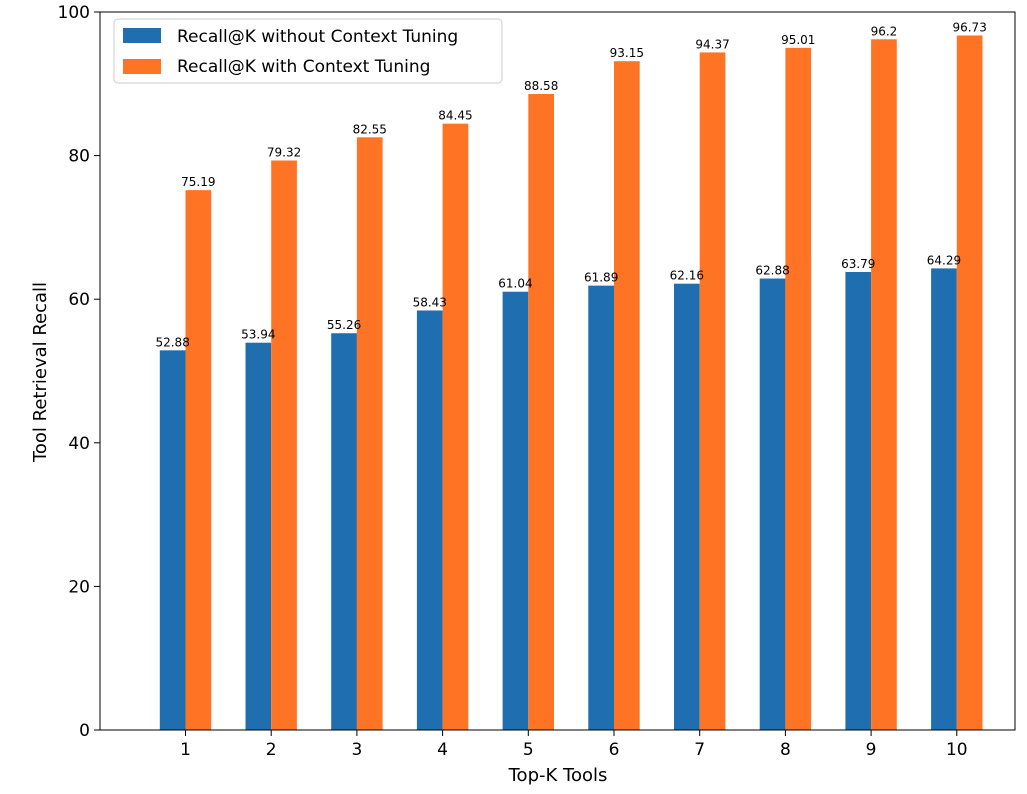 The height and width of the screenshot is (794, 1027). What do you see at coordinates (515, 510) in the screenshot?
I see `bar-without-context-tuning-k5` at bounding box center [515, 510].